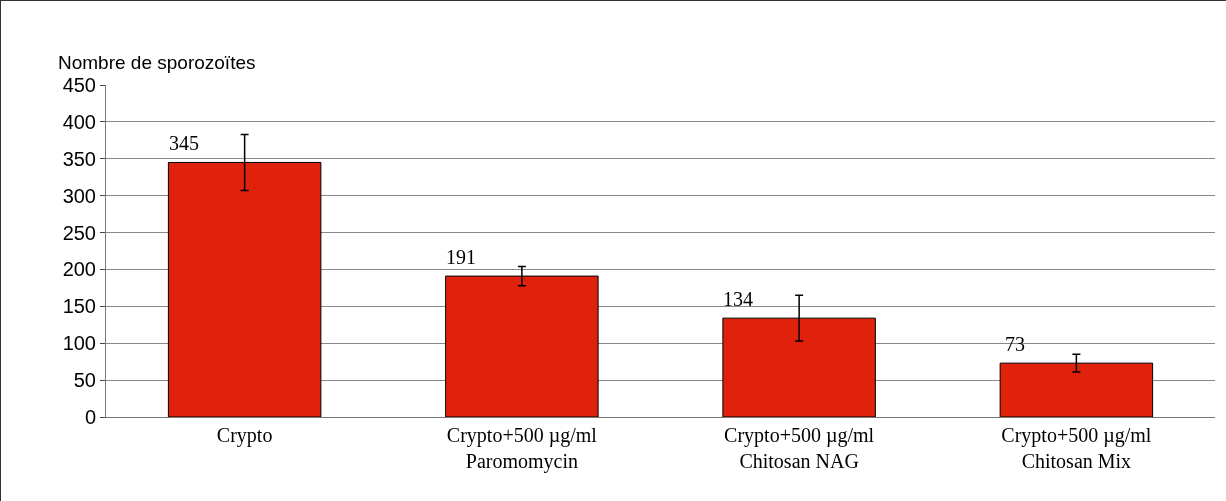 Image resolution: width=1226 pixels, height=501 pixels. I want to click on y-tick-label: 250, so click(79, 232).